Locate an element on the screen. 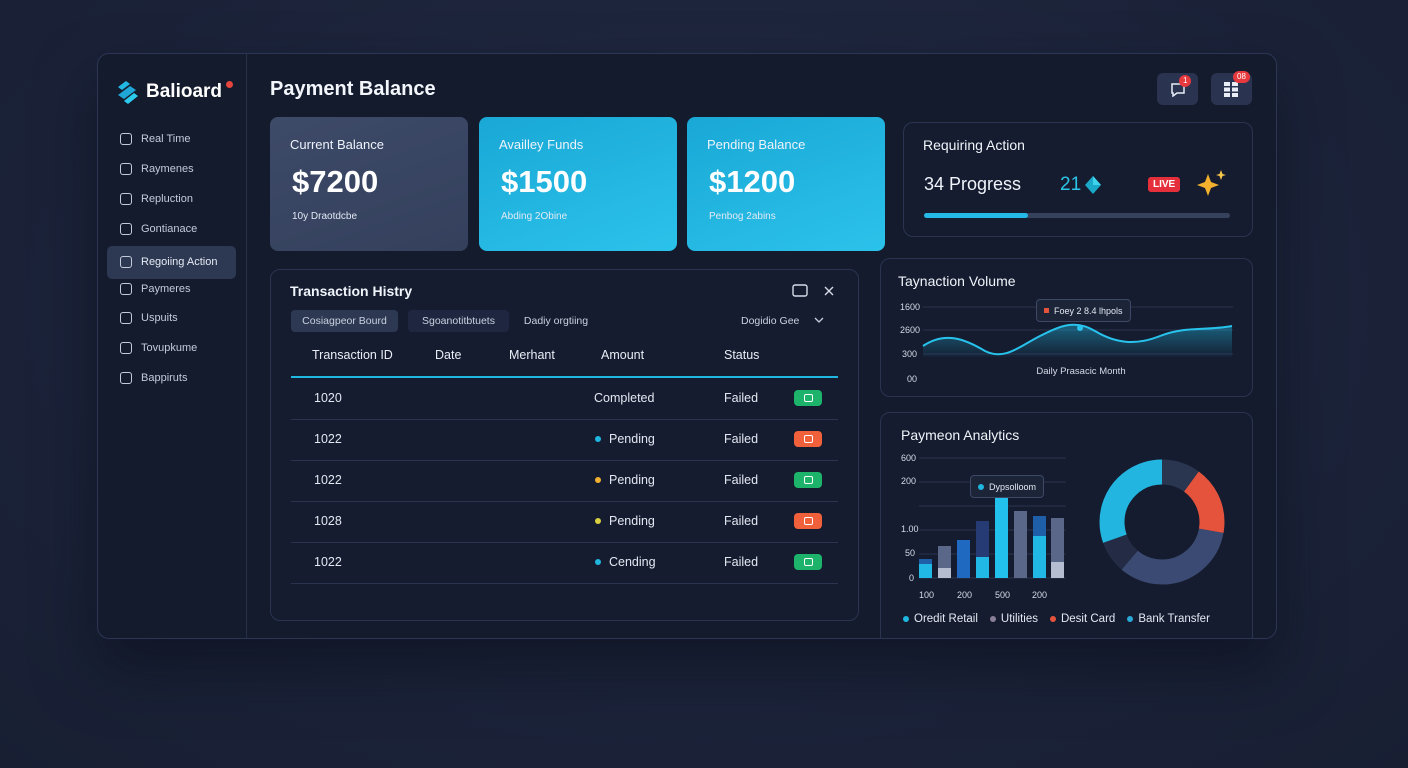  column-header: Status is located at coordinates (742, 355).